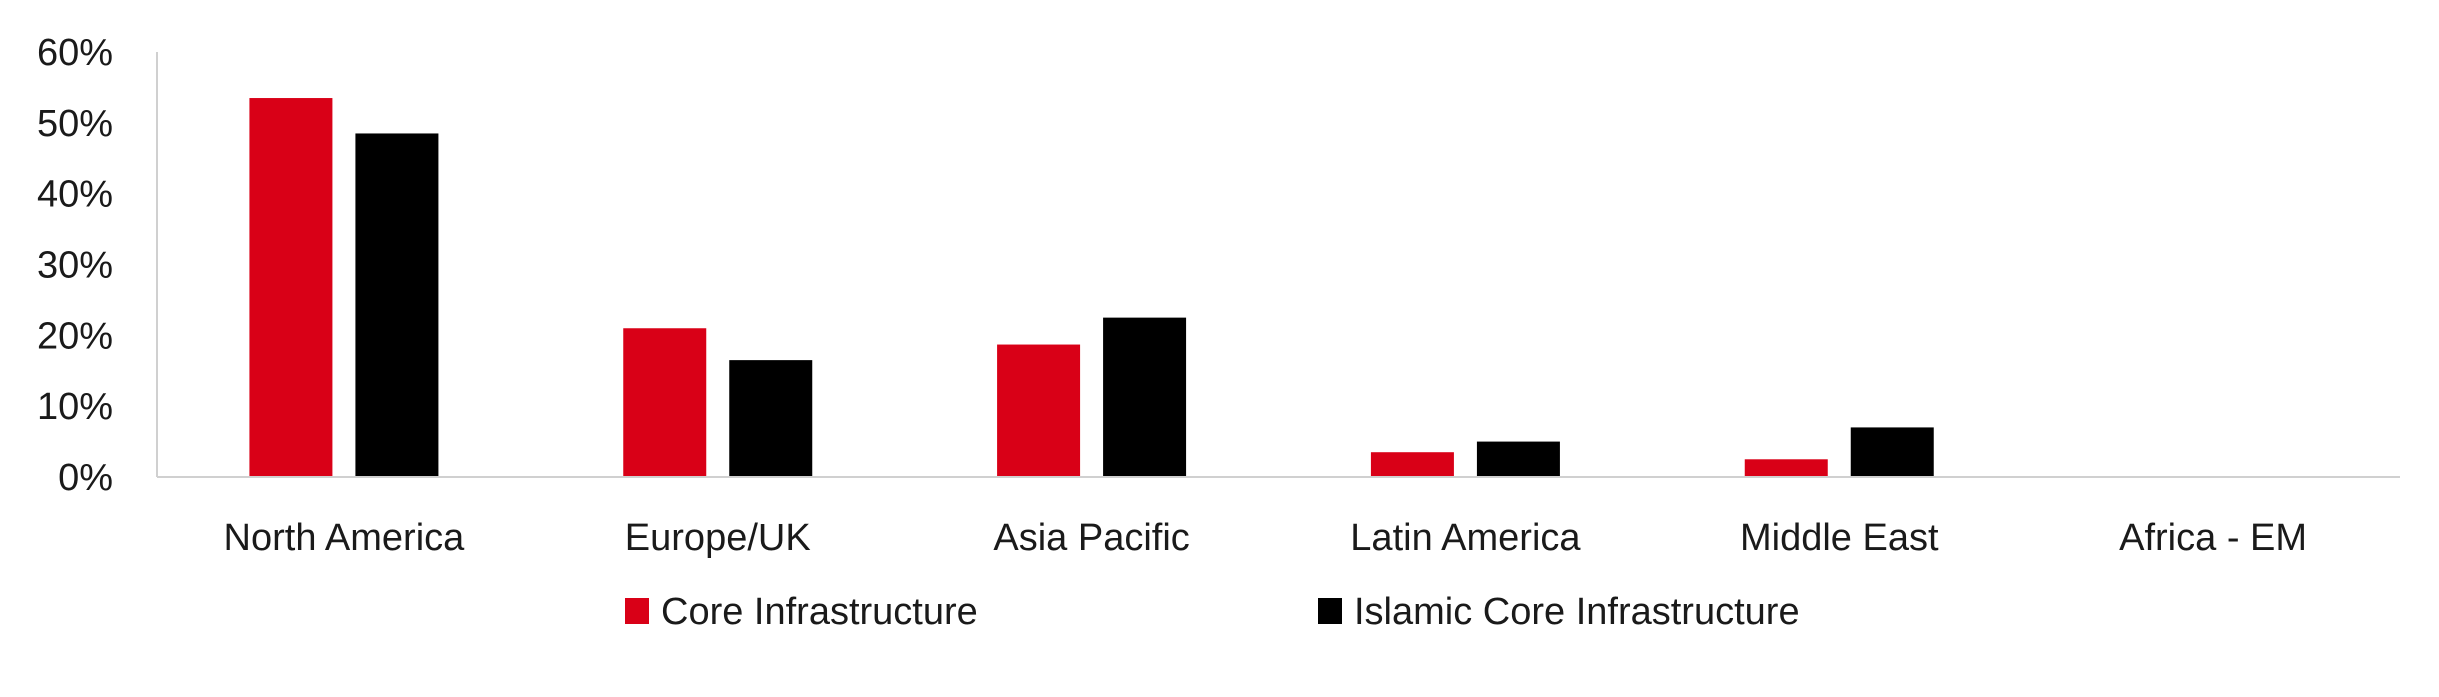  I want to click on y-axis: 0% 10% 20% 30% 40% 50% 60%, so click(97, 265).